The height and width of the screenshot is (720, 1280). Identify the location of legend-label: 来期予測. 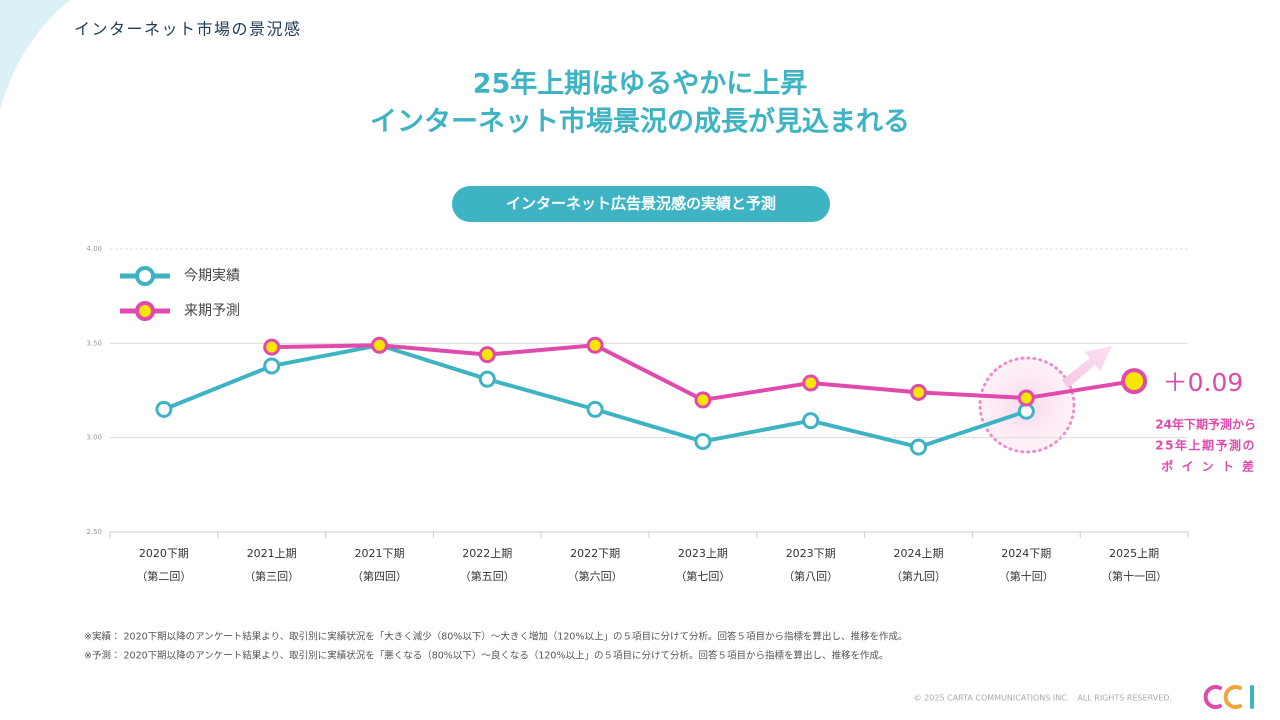
(212, 311).